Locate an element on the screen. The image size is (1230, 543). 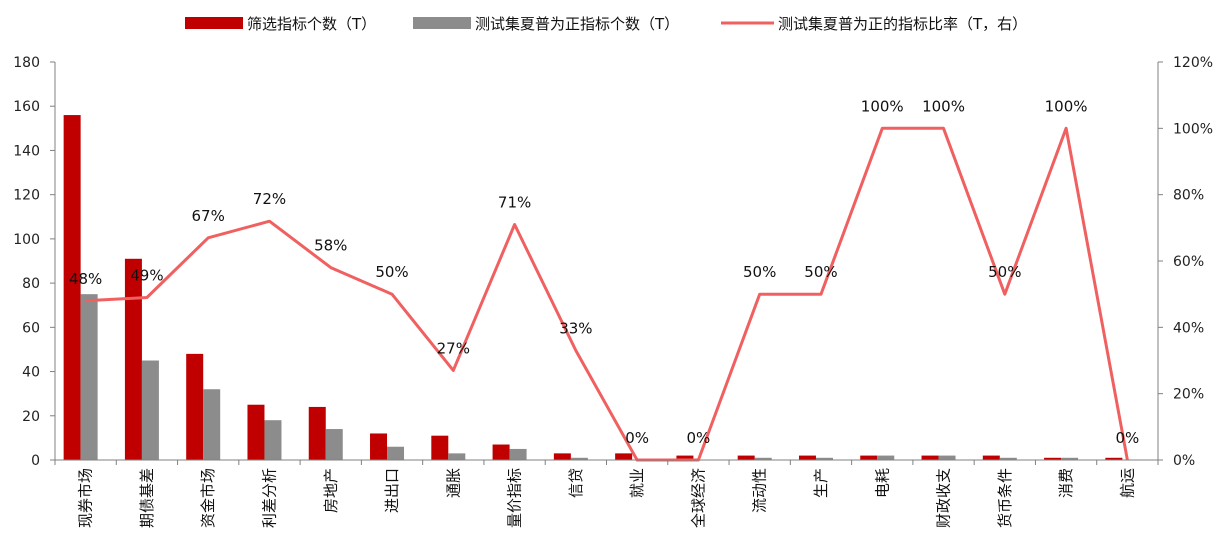
left-tick-label: 80 is located at coordinates (31, 284).